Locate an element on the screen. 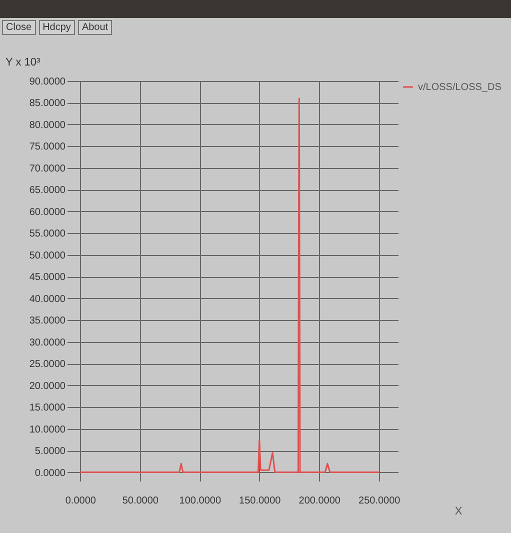 The image size is (511, 533). text: Close is located at coordinates (19, 27).